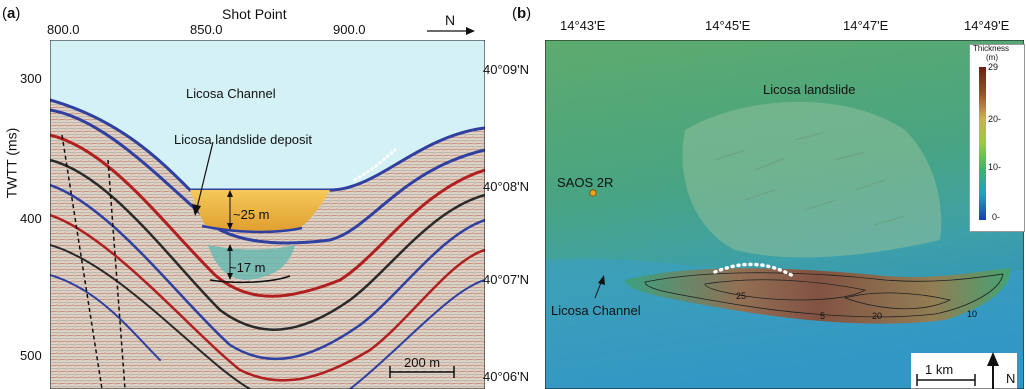 Image resolution: width=1026 pixels, height=389 pixels. What do you see at coordinates (877, 316) in the screenshot?
I see `contour-label-20: 20` at bounding box center [877, 316].